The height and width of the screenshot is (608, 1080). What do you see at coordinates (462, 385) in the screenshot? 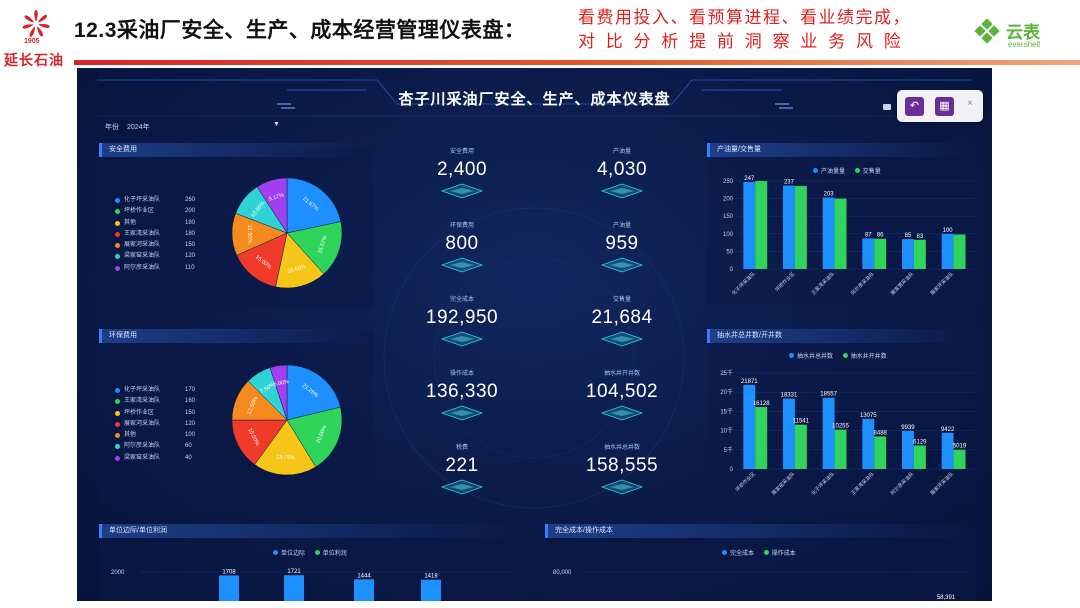
I see `kpi-card: 操作成本 136,330` at bounding box center [462, 385].